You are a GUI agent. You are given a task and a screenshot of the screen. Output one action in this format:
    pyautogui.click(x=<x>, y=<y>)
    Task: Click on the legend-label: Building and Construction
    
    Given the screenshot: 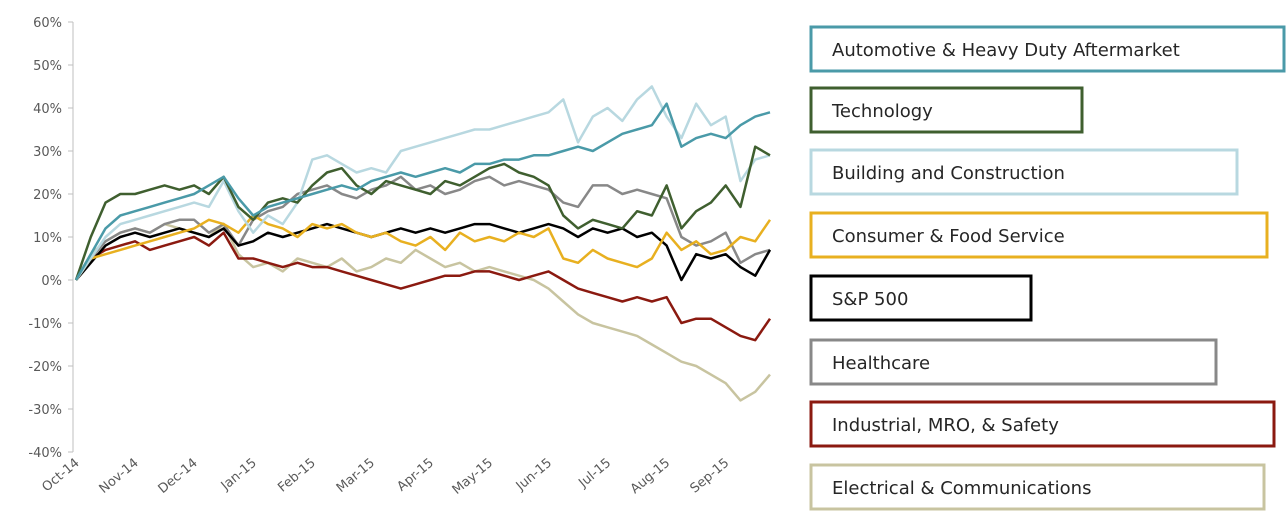 What is the action you would take?
    pyautogui.click(x=948, y=173)
    